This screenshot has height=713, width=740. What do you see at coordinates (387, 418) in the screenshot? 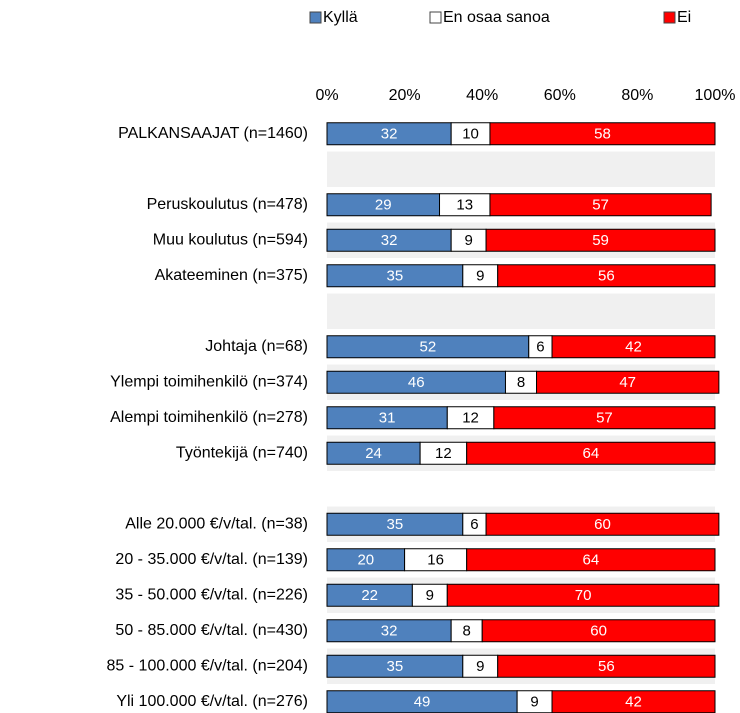
I see `data-label: 31` at bounding box center [387, 418].